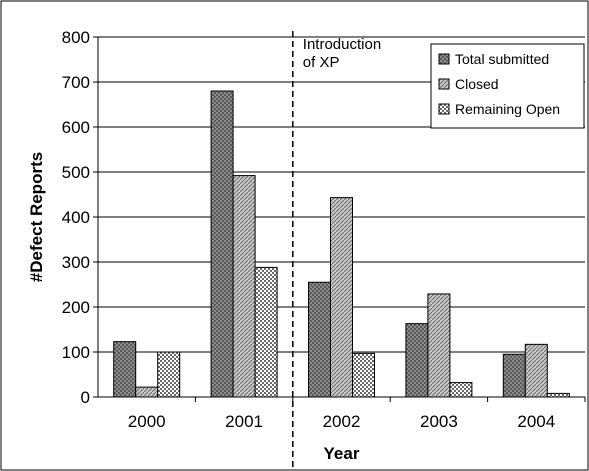  What do you see at coordinates (76, 352) in the screenshot?
I see `y-tick-label: 100` at bounding box center [76, 352].